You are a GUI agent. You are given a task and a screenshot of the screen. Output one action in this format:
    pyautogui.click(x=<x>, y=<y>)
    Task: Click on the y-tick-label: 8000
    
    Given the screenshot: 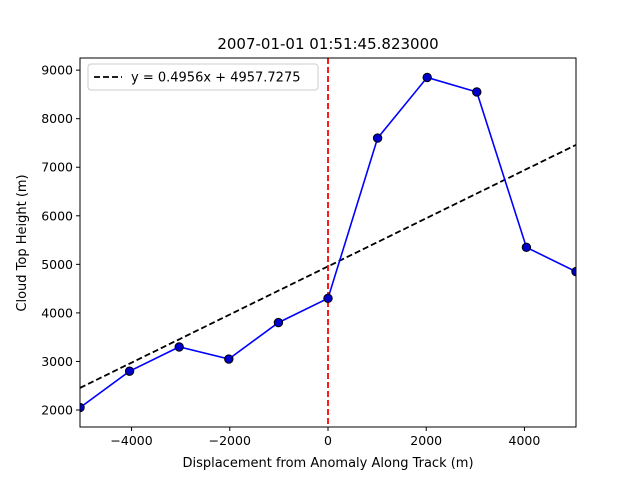 What is the action you would take?
    pyautogui.click(x=57, y=118)
    